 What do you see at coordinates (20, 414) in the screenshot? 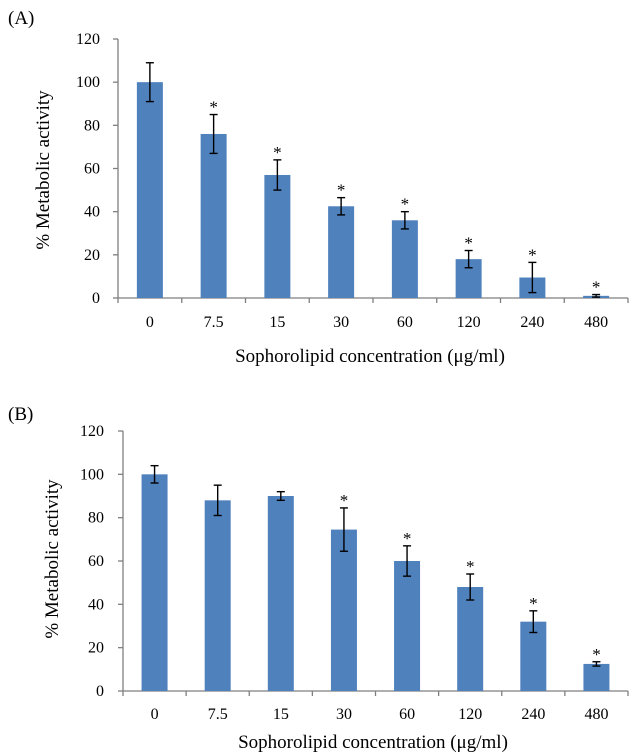
I see `panel-label: (B)` at bounding box center [20, 414].